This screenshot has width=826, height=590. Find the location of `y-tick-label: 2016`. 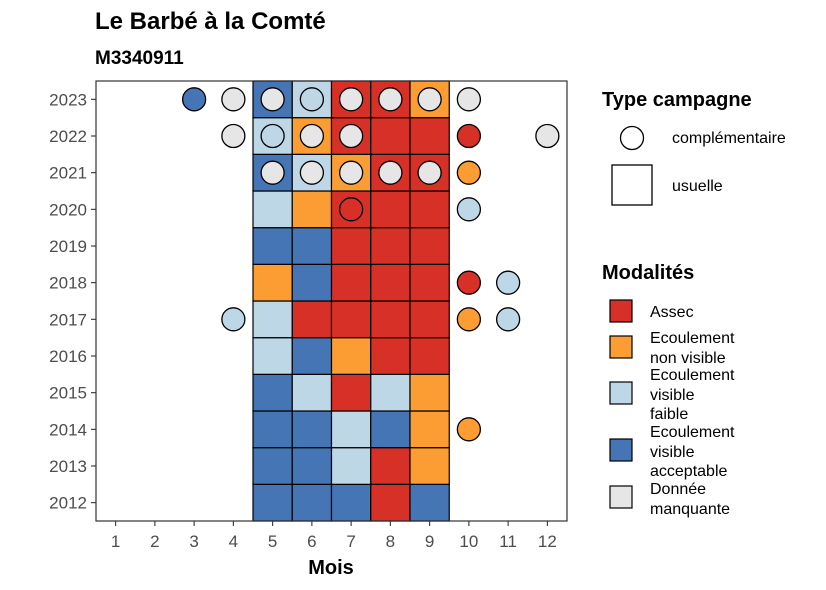

y-tick-label: 2016 is located at coordinates (68, 356).